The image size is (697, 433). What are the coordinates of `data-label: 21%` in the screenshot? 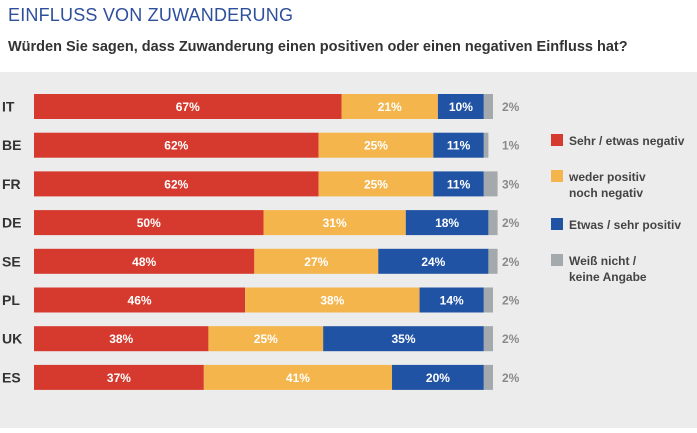 It's located at (390, 107).